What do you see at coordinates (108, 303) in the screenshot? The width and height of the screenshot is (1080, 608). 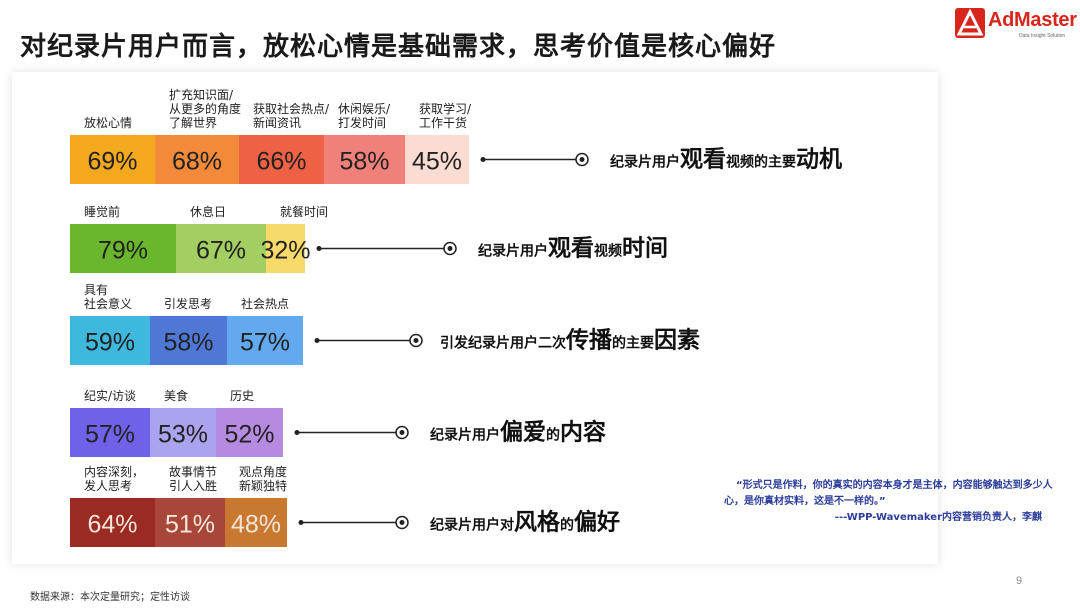 I see `category-label: 社会意义` at bounding box center [108, 303].